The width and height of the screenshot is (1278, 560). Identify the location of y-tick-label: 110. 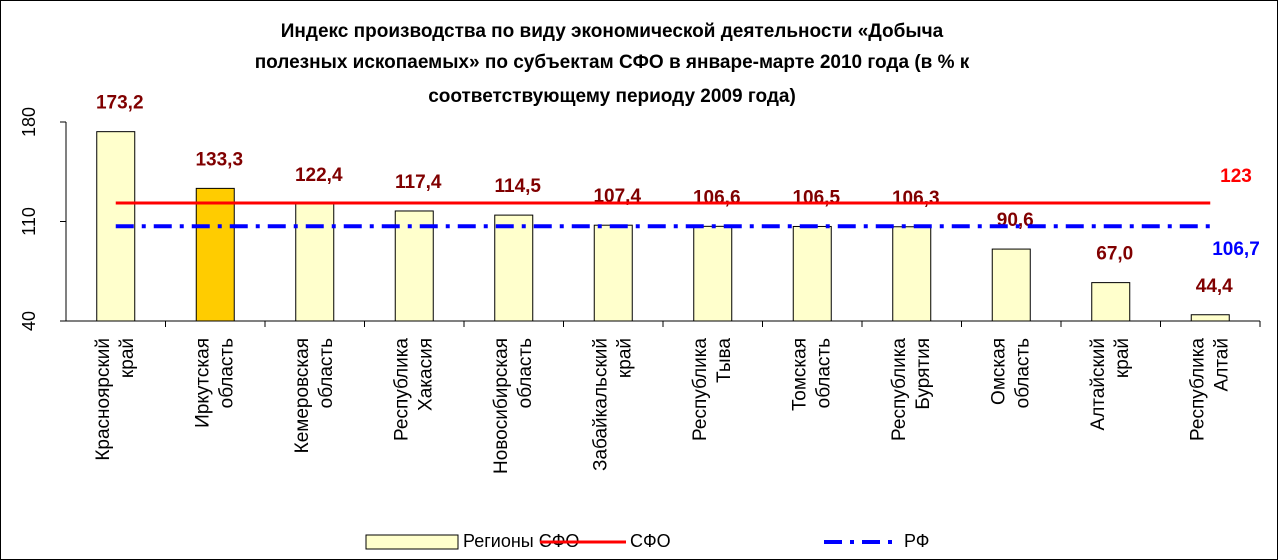
(29, 221).